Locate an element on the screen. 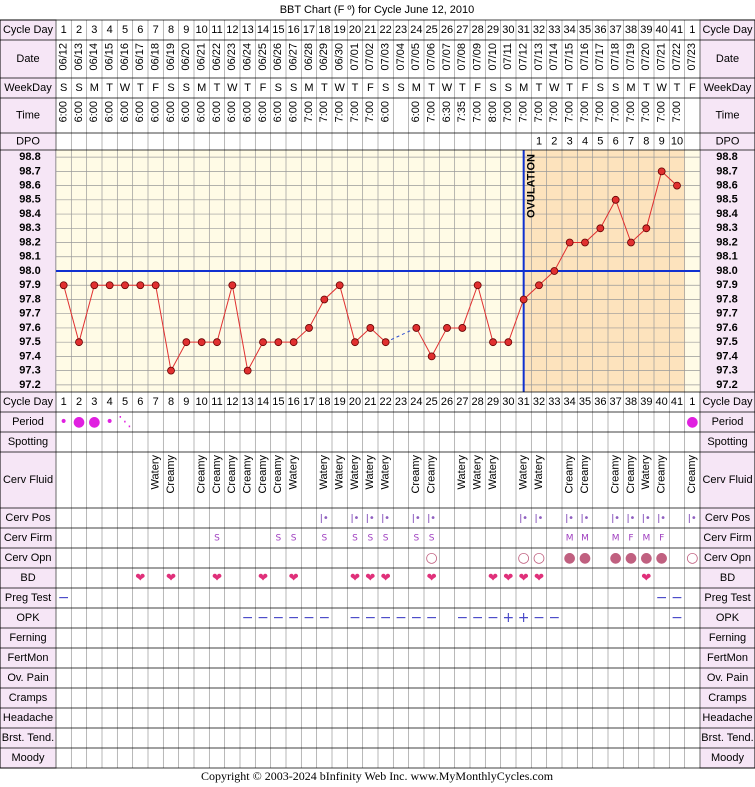 This screenshot has width=755, height=787. date-label: 07/09 is located at coordinates (478, 57).